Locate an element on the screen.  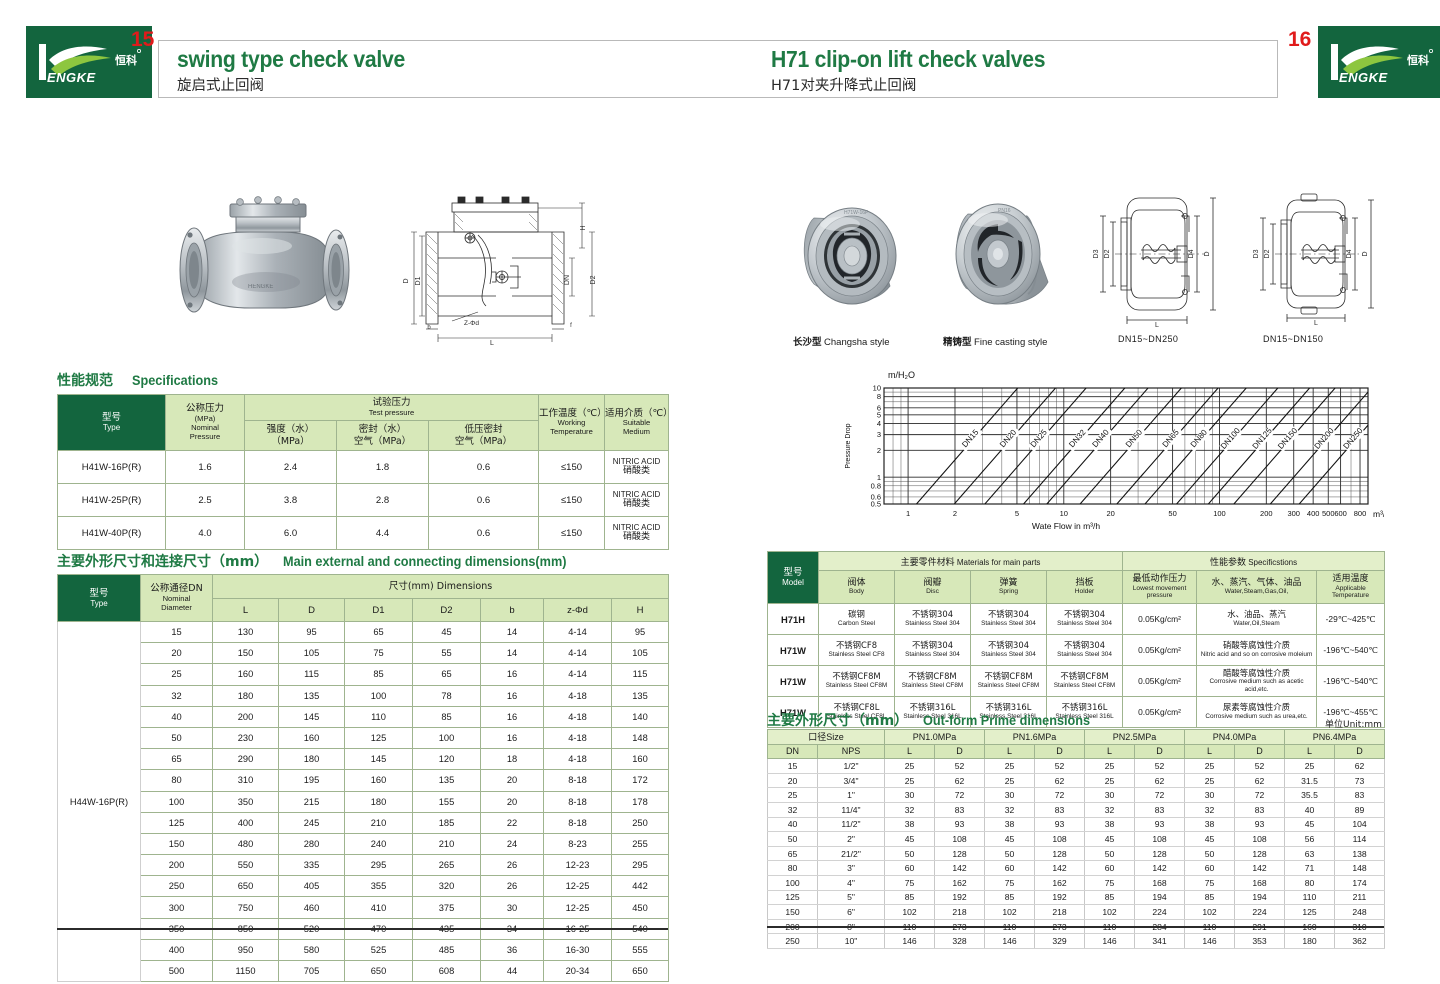
dims-table-row: 250 650 405 355 320 26 12-25 442 is located at coordinates (364, 886).